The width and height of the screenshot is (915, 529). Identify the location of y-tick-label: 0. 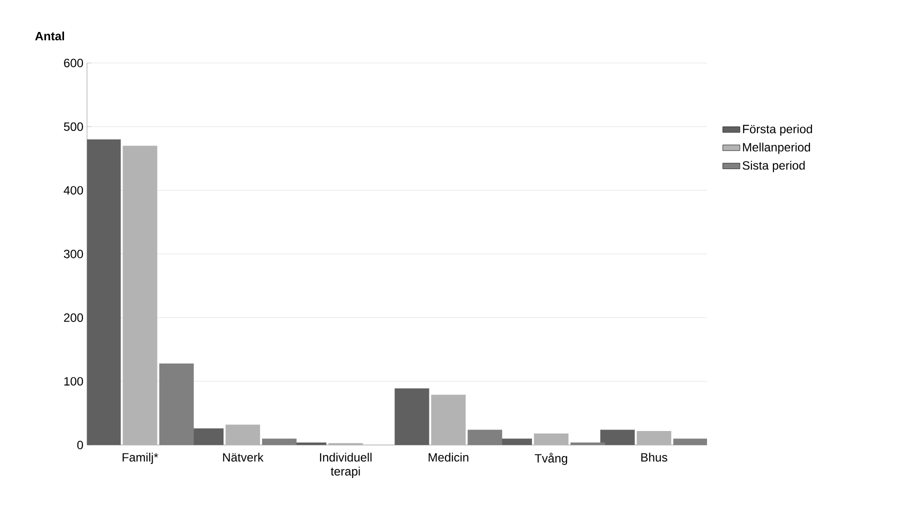
(80, 445).